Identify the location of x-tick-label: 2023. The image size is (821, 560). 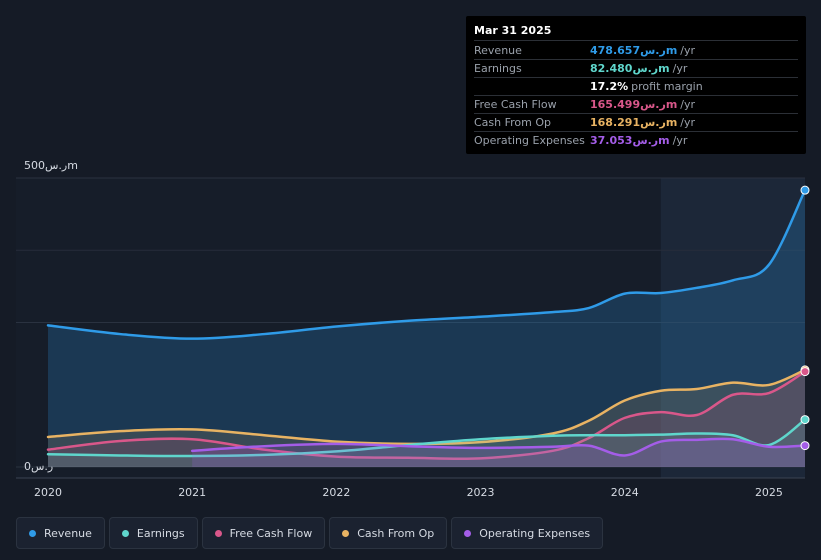
(481, 492).